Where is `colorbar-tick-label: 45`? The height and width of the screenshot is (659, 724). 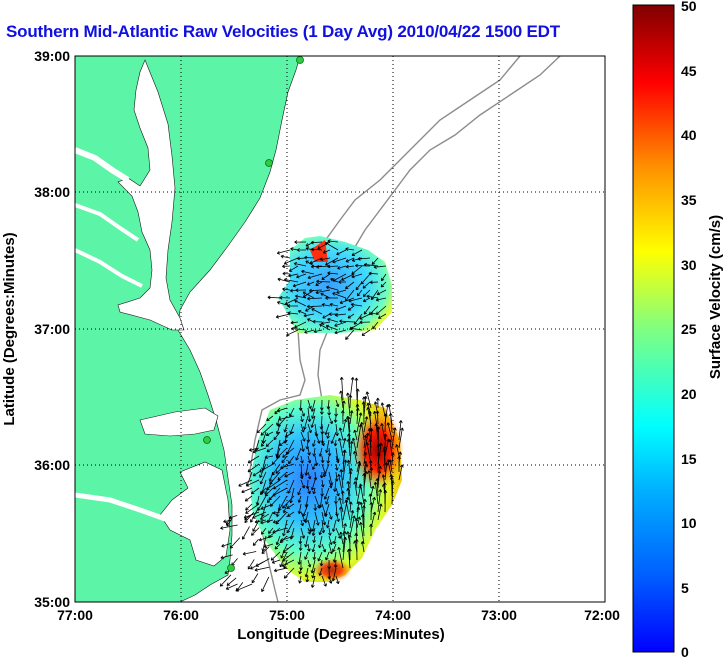
colorbar-tick-label: 45 is located at coordinates (689, 71).